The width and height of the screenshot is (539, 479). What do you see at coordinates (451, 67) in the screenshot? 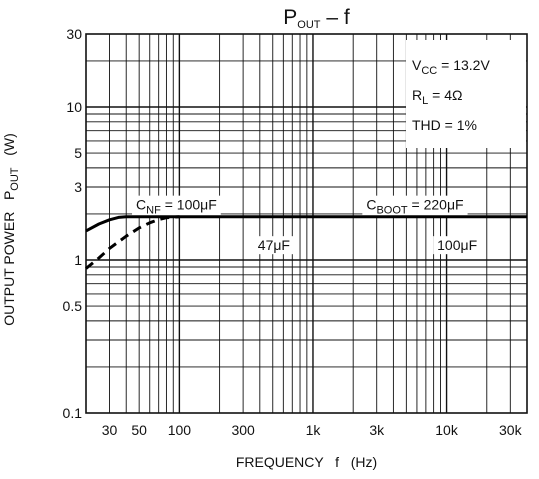
I see `condition-text: VCC = 13.2V` at bounding box center [451, 67].